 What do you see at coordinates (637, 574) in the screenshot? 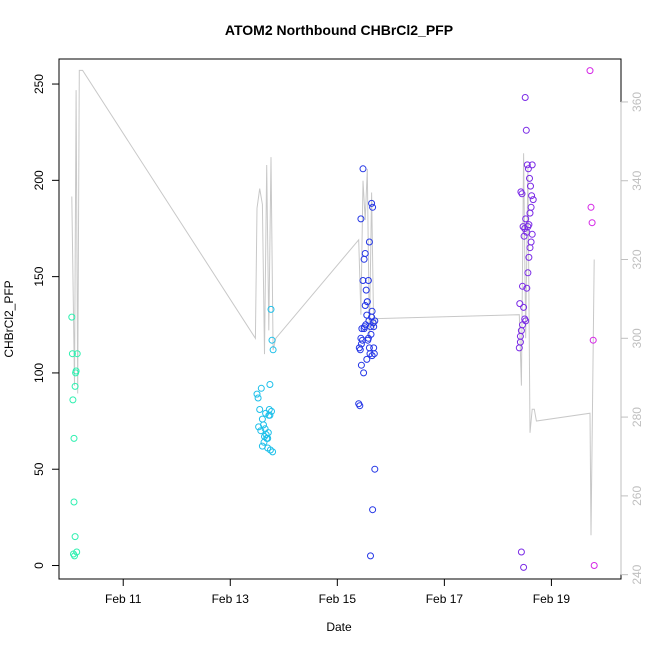
I see `y2-tick-label: 240` at bounding box center [637, 574].